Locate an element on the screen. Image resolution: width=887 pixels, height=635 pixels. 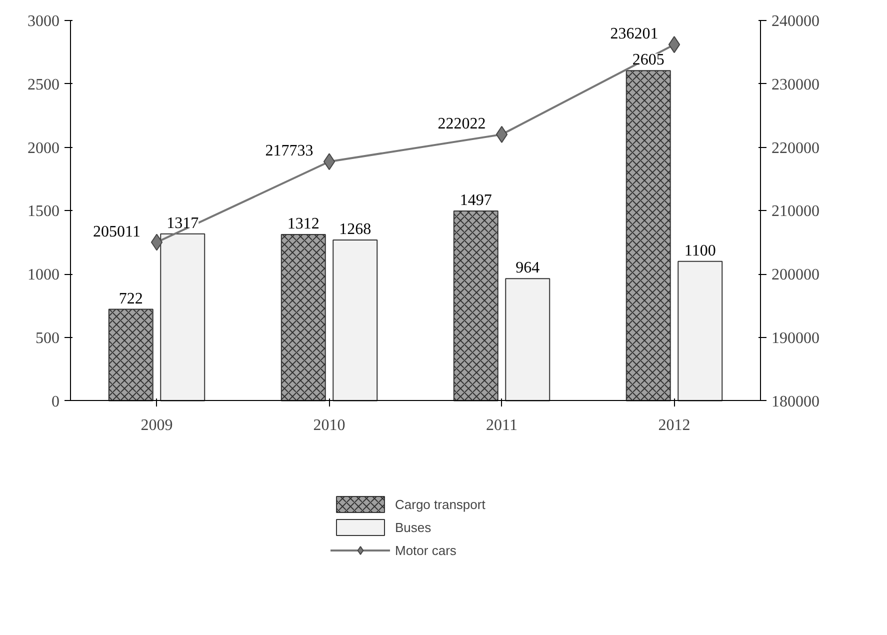
x-tick-label: 2011 is located at coordinates (502, 425).